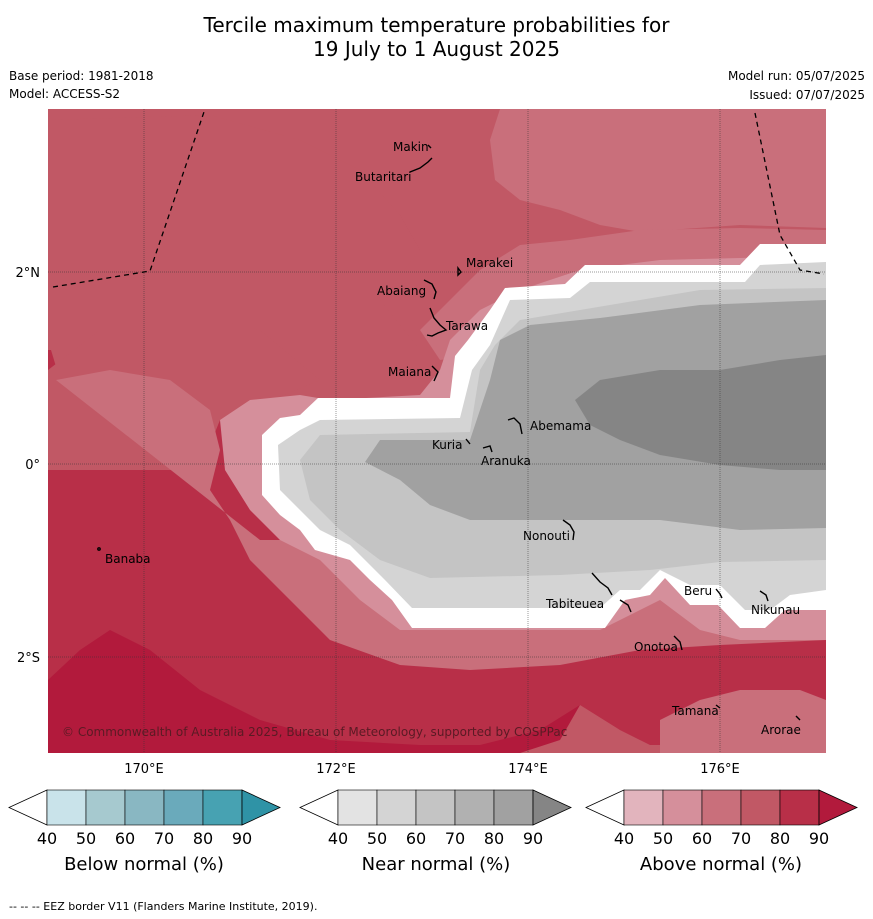  Describe the element at coordinates (798, 718) in the screenshot. I see `island-arorae` at that location.